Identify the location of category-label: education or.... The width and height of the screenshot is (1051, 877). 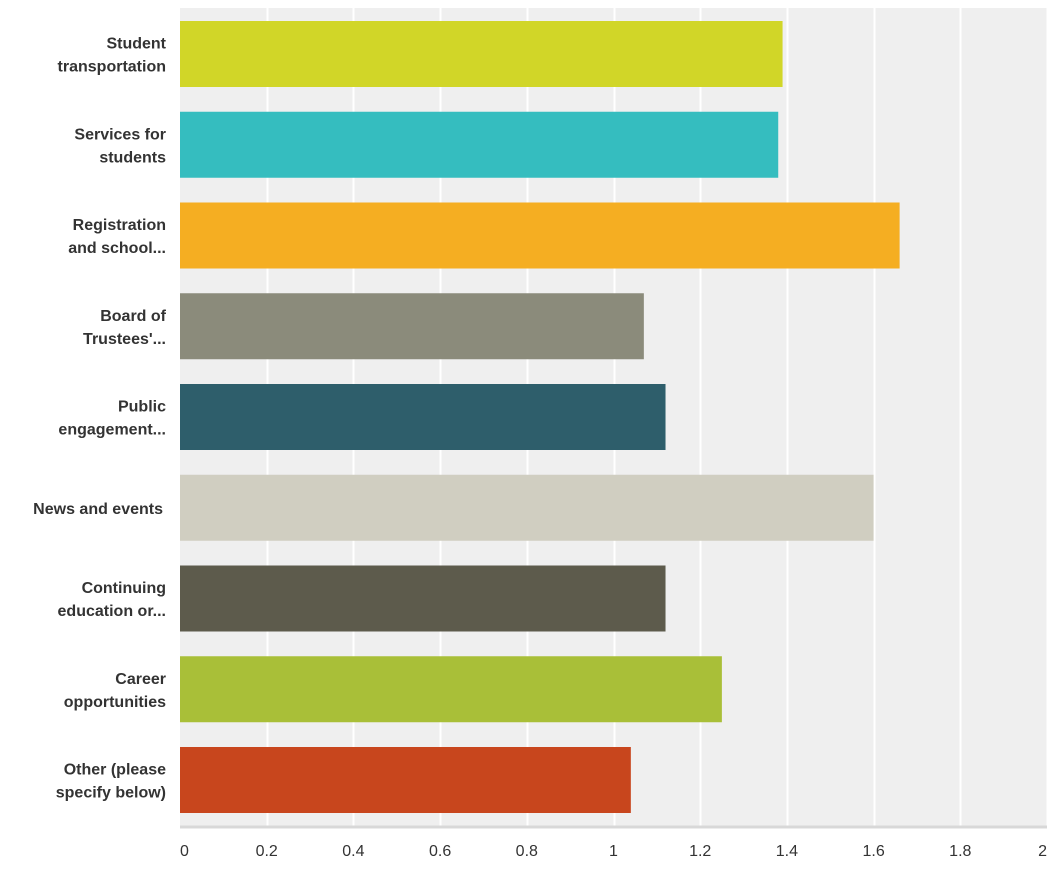
(112, 611).